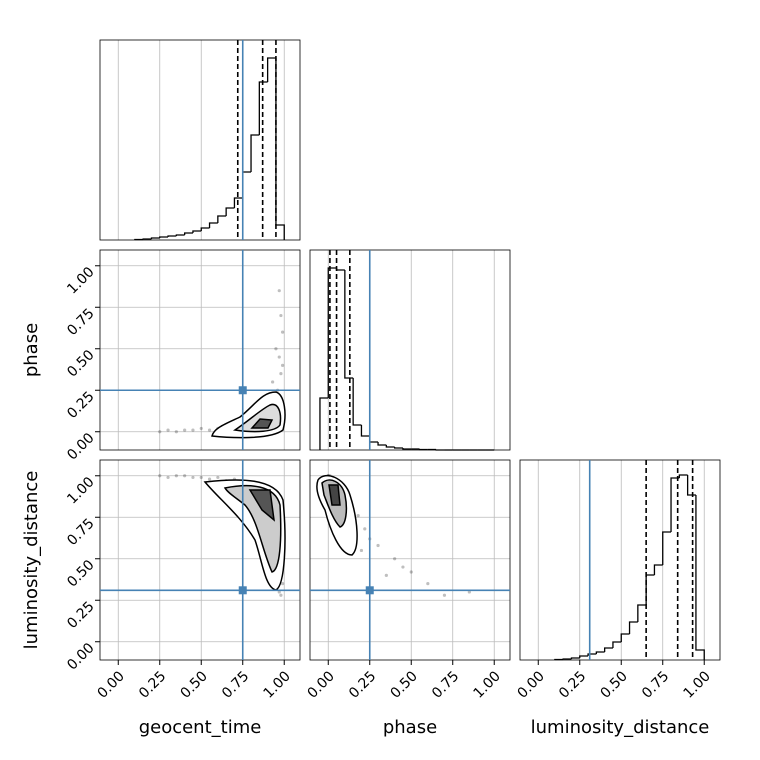 The width and height of the screenshot is (760, 760). Describe the element at coordinates (620, 727) in the screenshot. I see `x-axis-label: luminosity_distance` at that location.